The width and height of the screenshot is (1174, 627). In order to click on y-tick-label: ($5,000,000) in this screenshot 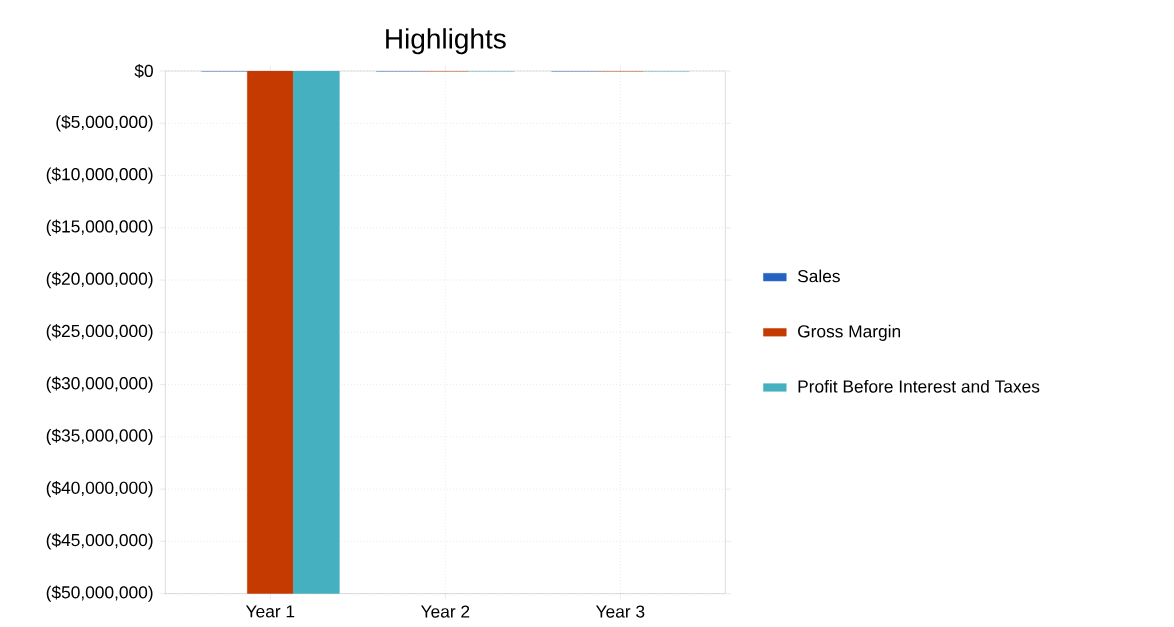, I will do `click(104, 123)`.